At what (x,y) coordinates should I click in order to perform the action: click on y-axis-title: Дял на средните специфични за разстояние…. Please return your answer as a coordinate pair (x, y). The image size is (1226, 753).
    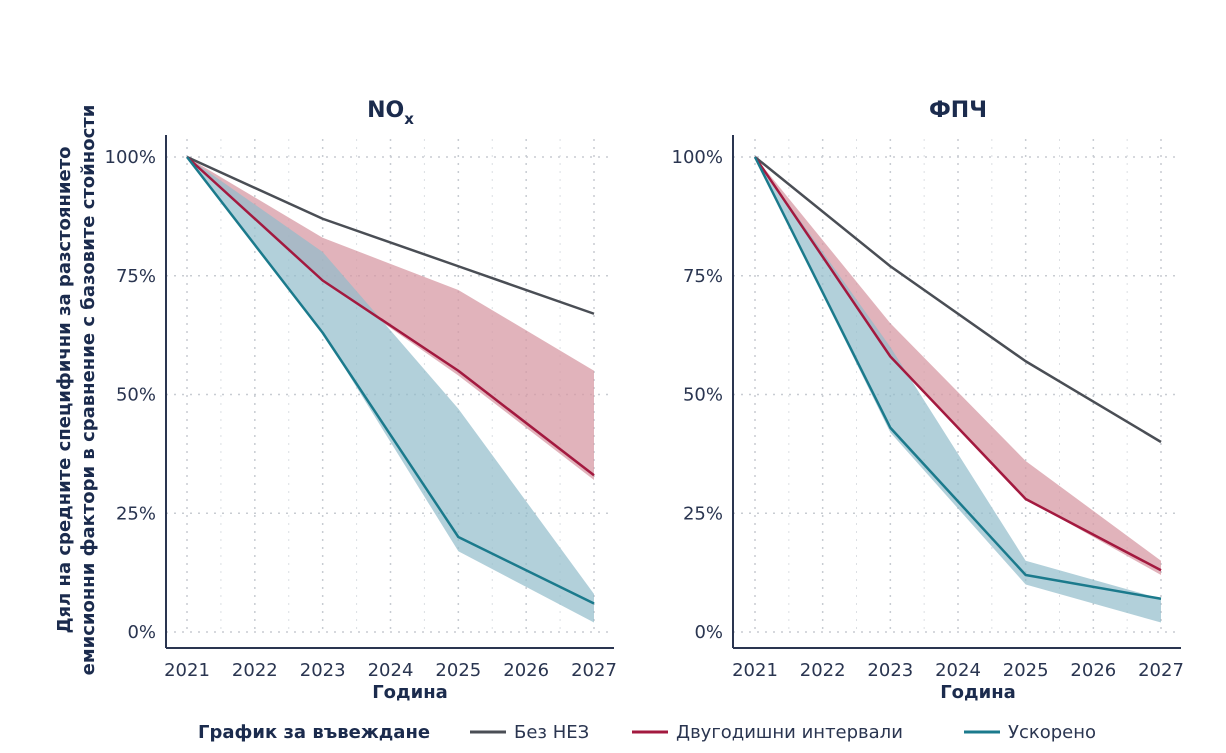
    Looking at the image, I should click on (76, 390).